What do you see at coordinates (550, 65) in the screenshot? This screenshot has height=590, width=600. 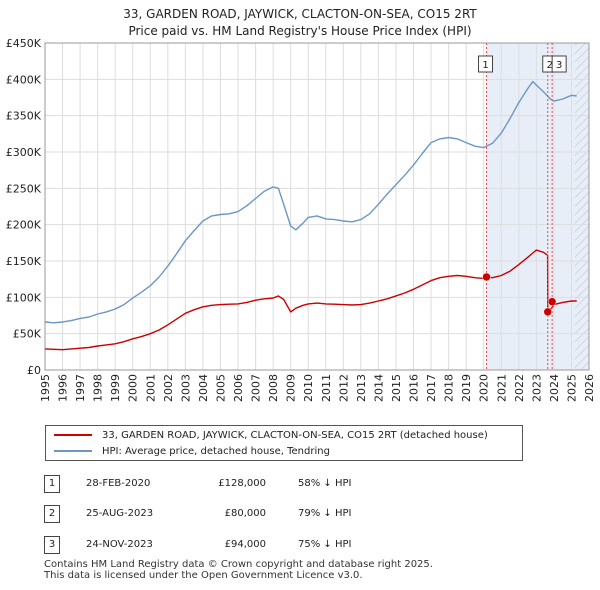 I see `sale-marker-label: 2` at bounding box center [550, 65].